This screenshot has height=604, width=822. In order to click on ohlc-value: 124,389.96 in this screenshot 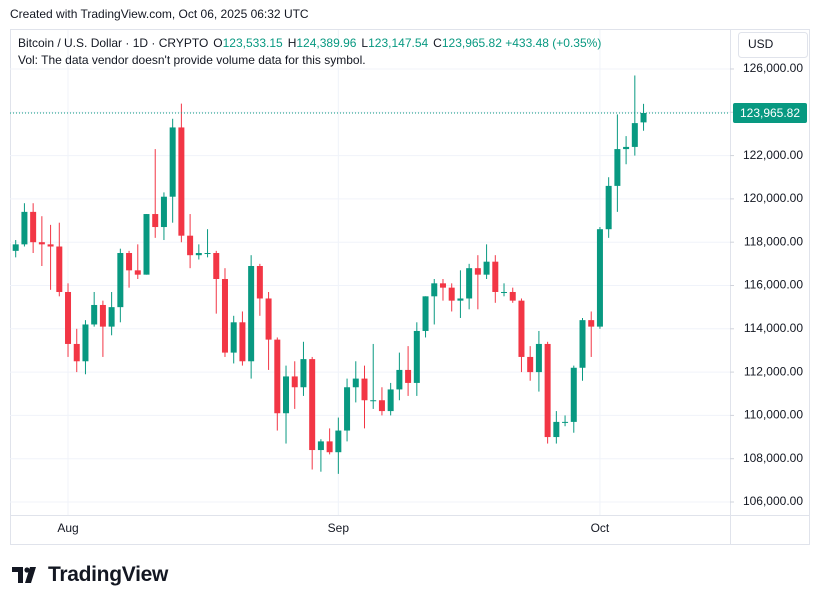, I will do `click(326, 43)`.